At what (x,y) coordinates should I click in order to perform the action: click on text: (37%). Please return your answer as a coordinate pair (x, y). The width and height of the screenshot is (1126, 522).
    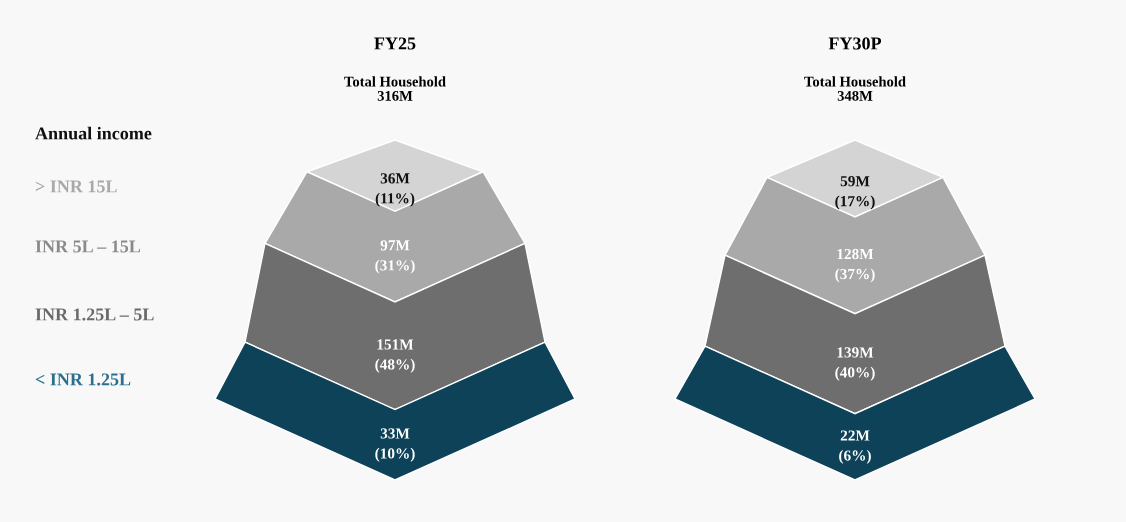
    Looking at the image, I should click on (855, 275).